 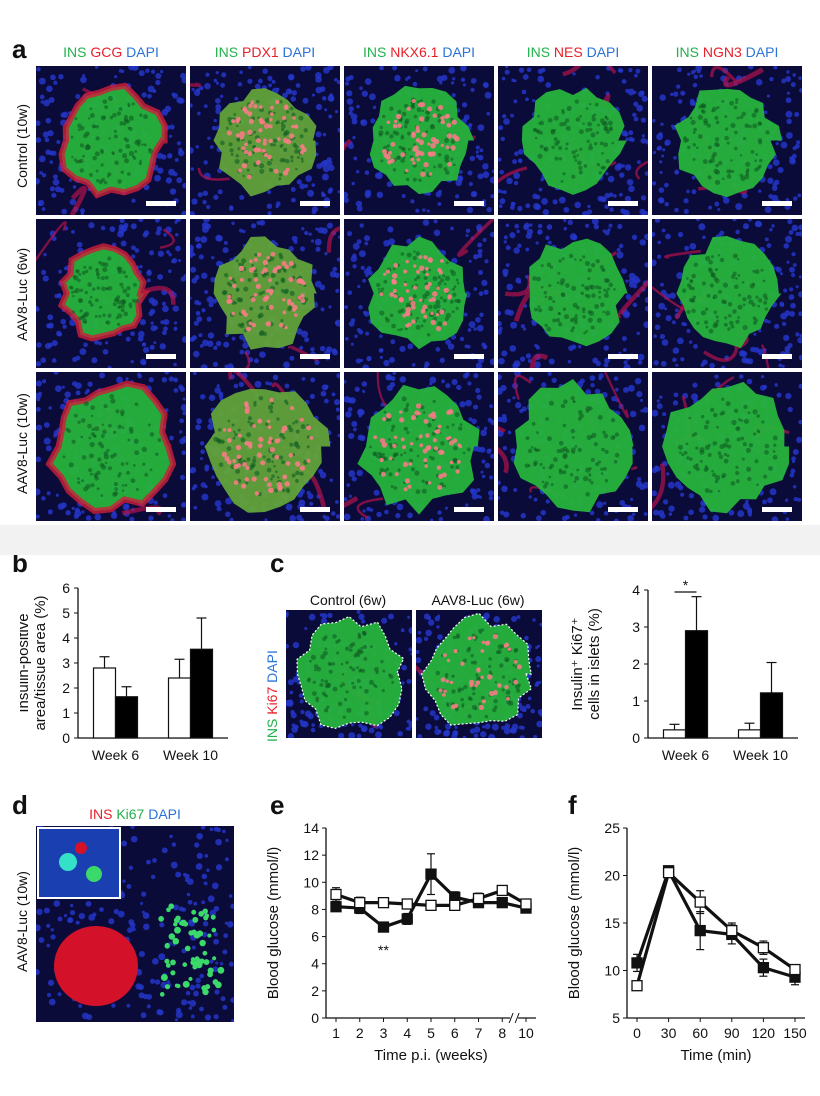 I want to click on panel-c-micrograph-control, so click(x=349, y=674).